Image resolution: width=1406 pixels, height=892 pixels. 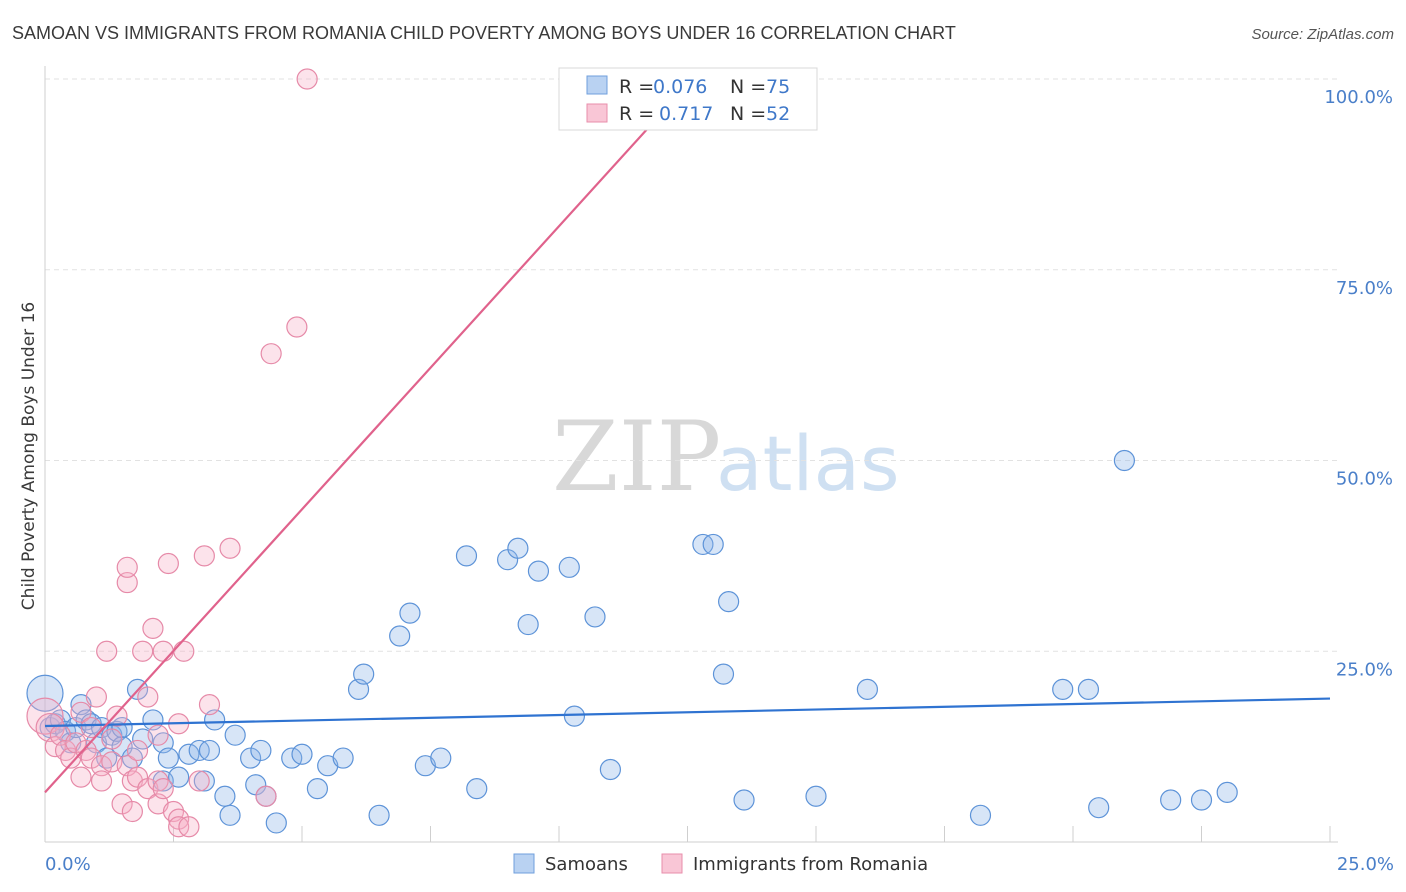 I want to click on romania-series-swatch, so click(x=672, y=863).